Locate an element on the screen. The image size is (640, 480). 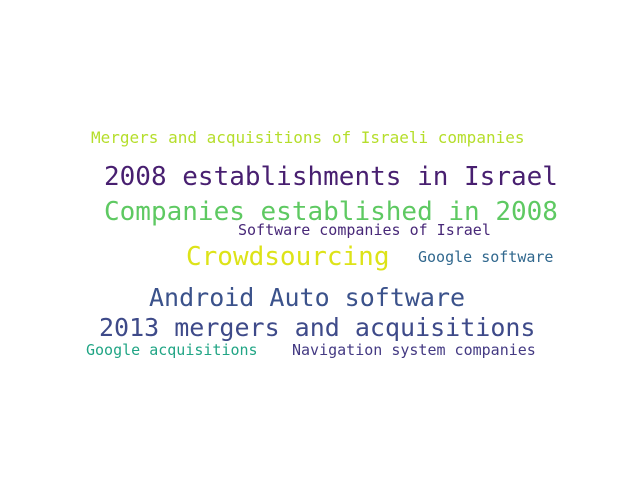
cloud-word: Crowdsourcing is located at coordinates (288, 257).